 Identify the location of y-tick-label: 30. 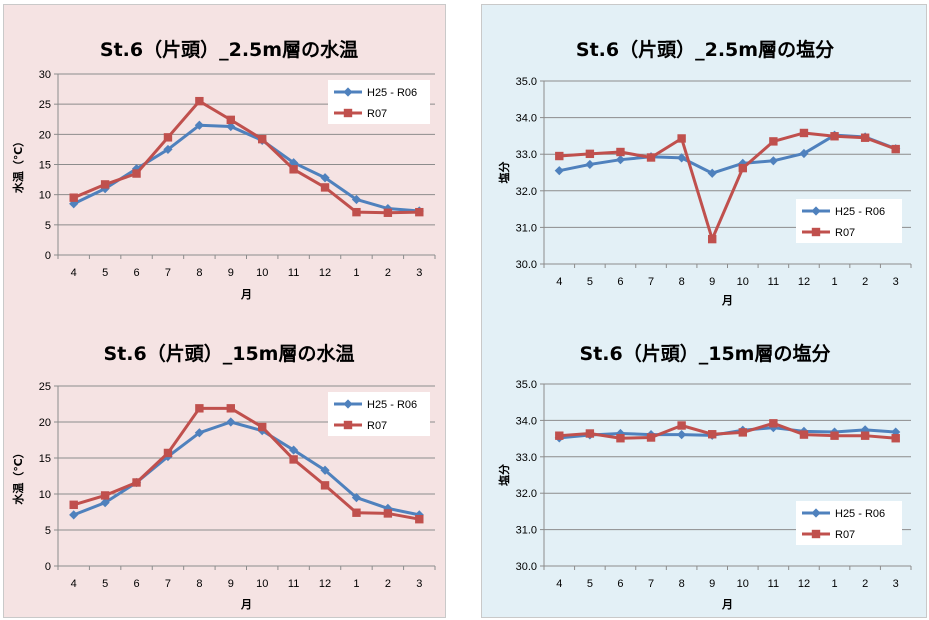
(45, 75).